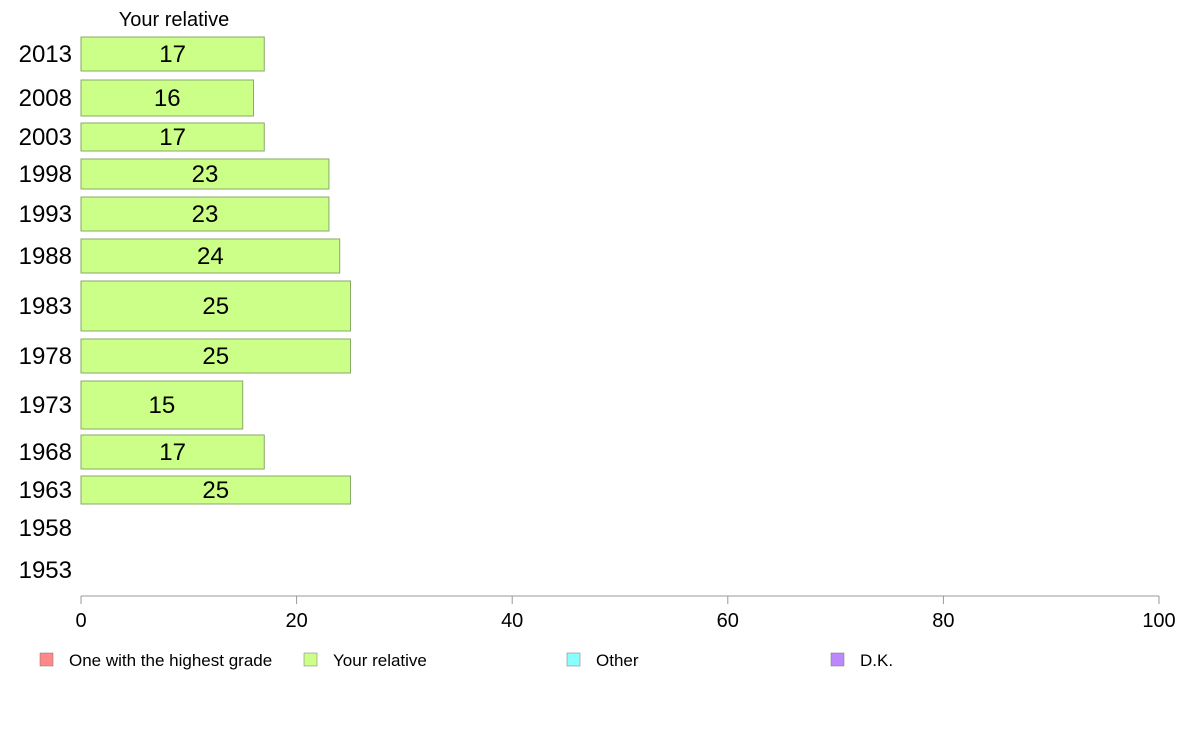 The height and width of the screenshot is (741, 1188). I want to click on legend-label: D.K., so click(876, 660).